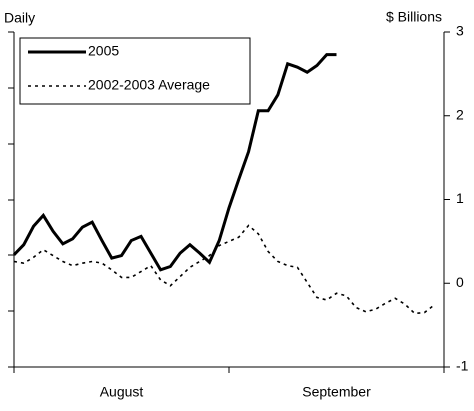  I want to click on left-axis-label: Daily, so click(19, 18).